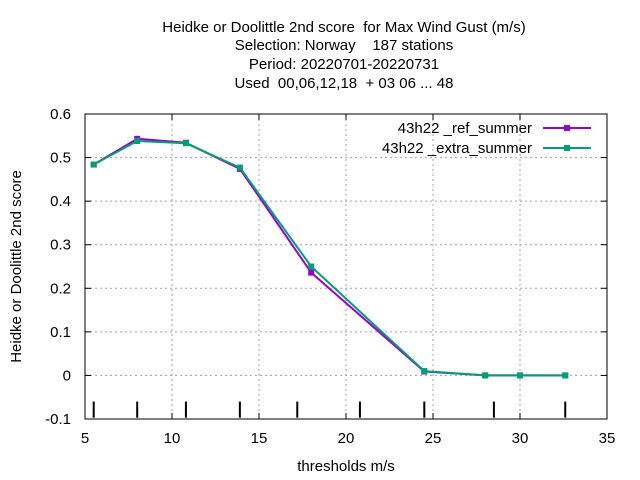  What do you see at coordinates (433, 438) in the screenshot?
I see `x-tick-label: 25` at bounding box center [433, 438].